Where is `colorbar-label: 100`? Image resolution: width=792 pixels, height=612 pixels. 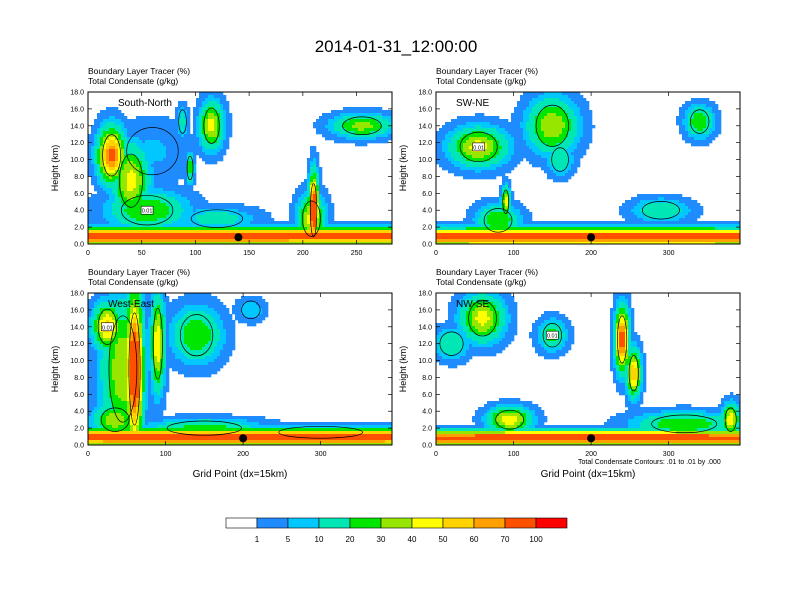
colorbar-label: 100 is located at coordinates (536, 539).